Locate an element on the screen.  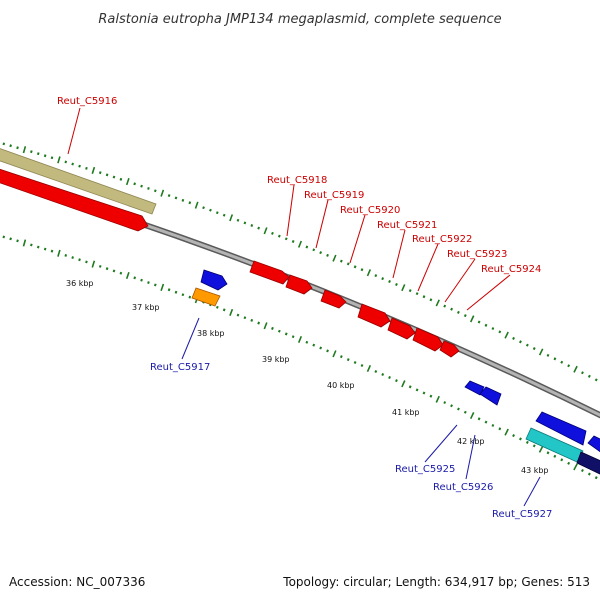
gene-navy-block is located at coordinates (588, 464).